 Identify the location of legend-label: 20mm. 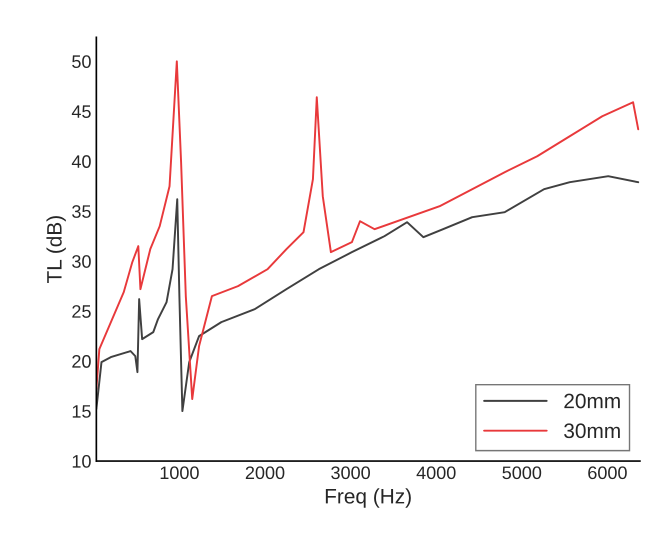
(592, 401).